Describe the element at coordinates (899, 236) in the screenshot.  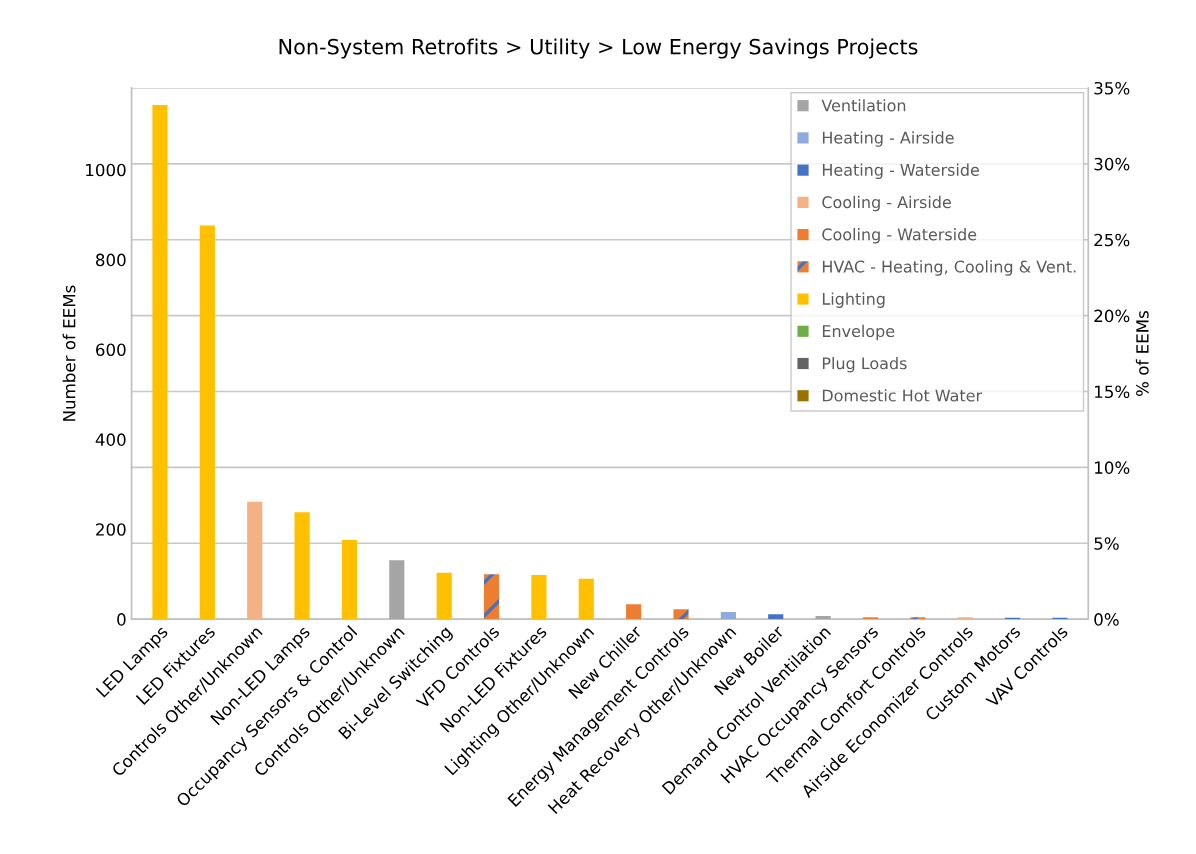
I see `legend-label: Cooling - Waterside` at that location.